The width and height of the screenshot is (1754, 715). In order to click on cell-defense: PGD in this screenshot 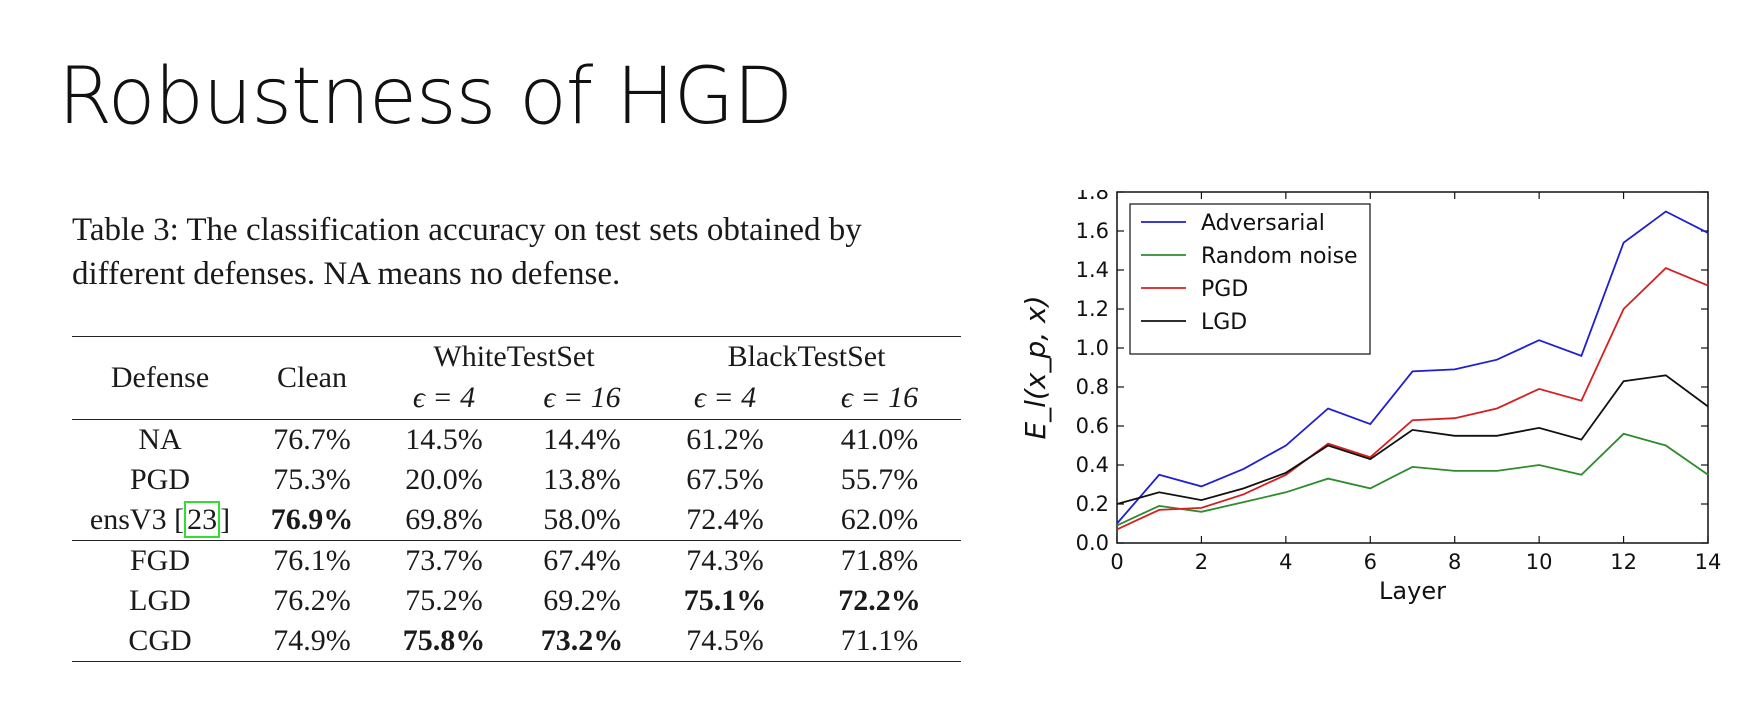, I will do `click(159, 479)`.